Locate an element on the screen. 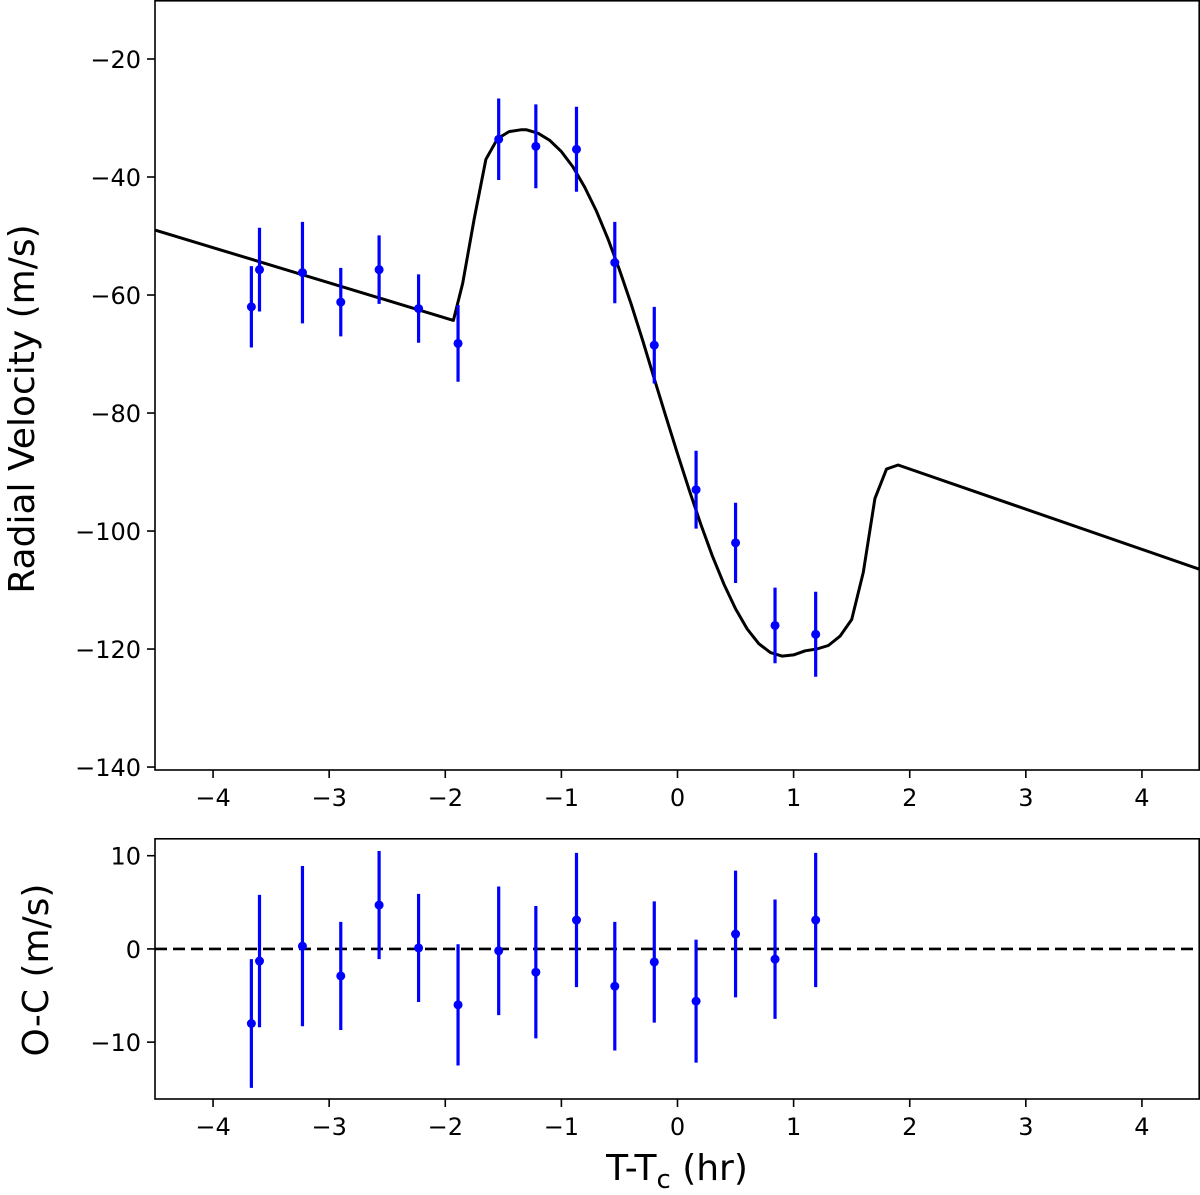 The height and width of the screenshot is (1195, 1200). x-tick-label: −4 is located at coordinates (212, 1127).